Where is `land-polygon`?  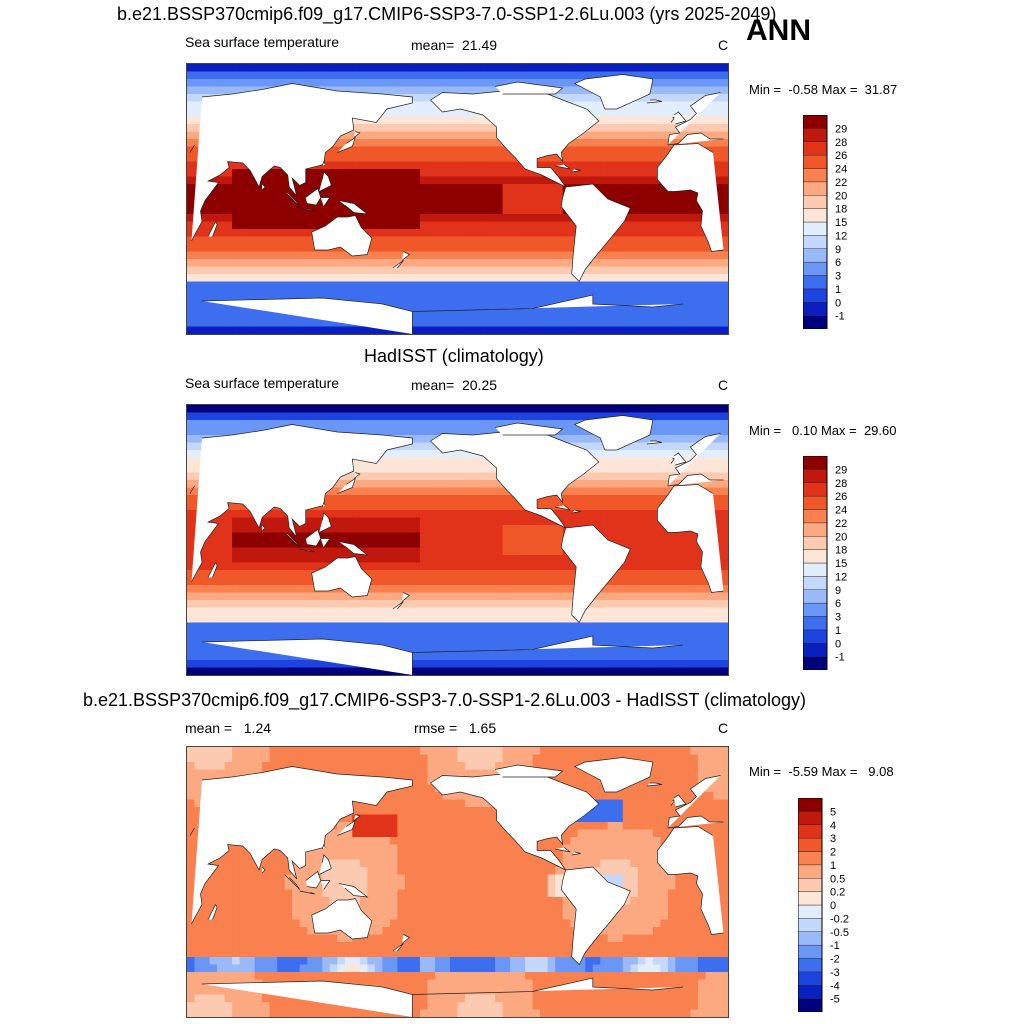 land-polygon is located at coordinates (357, 134).